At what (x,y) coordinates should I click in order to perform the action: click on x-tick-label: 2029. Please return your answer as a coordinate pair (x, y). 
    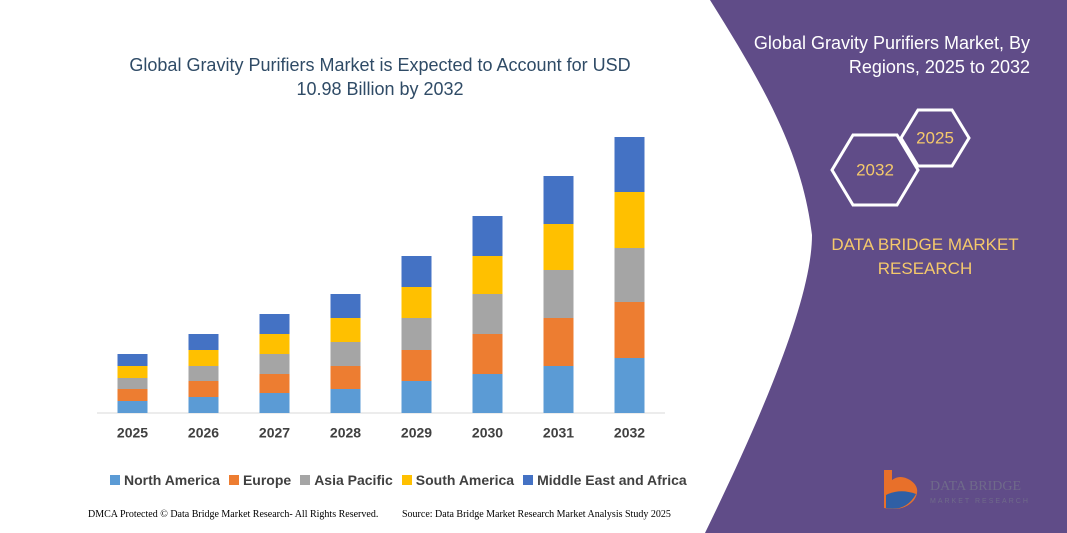
    Looking at the image, I should click on (416, 433).